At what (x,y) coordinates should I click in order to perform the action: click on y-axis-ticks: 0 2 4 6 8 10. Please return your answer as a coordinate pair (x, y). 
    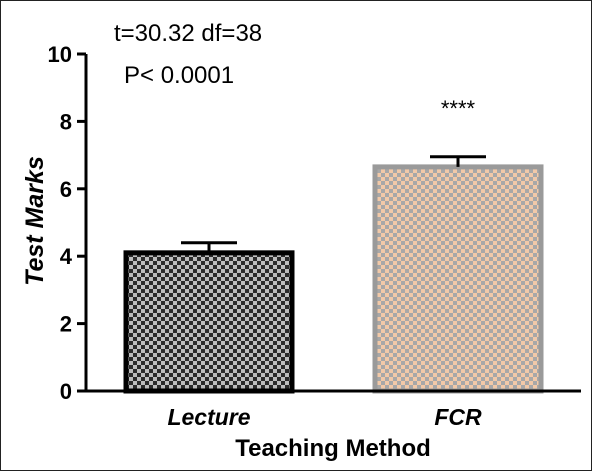
    Looking at the image, I should click on (67, 223).